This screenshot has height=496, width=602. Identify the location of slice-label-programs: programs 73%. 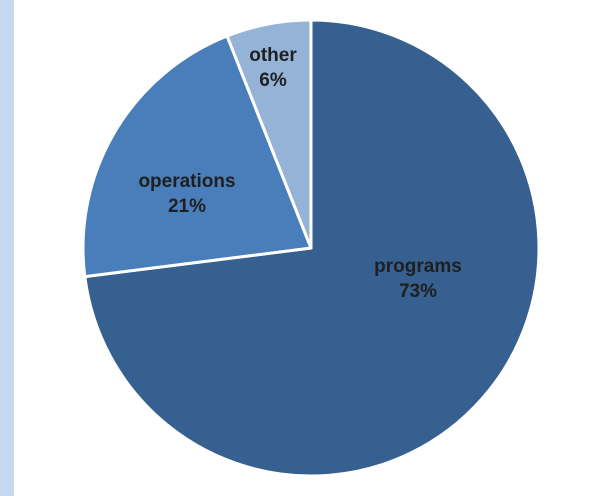
(418, 279).